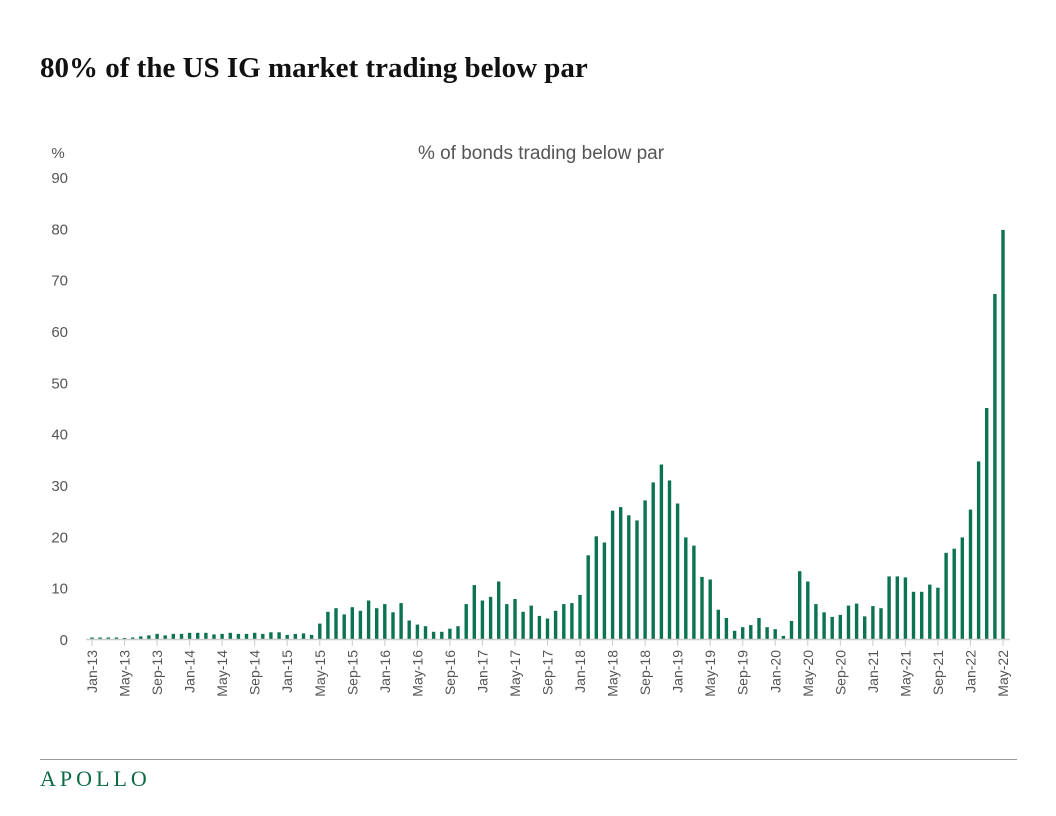 Image resolution: width=1056 pixels, height=816 pixels. Describe the element at coordinates (580, 671) in the screenshot. I see `x-tick-label: Jan-18` at that location.